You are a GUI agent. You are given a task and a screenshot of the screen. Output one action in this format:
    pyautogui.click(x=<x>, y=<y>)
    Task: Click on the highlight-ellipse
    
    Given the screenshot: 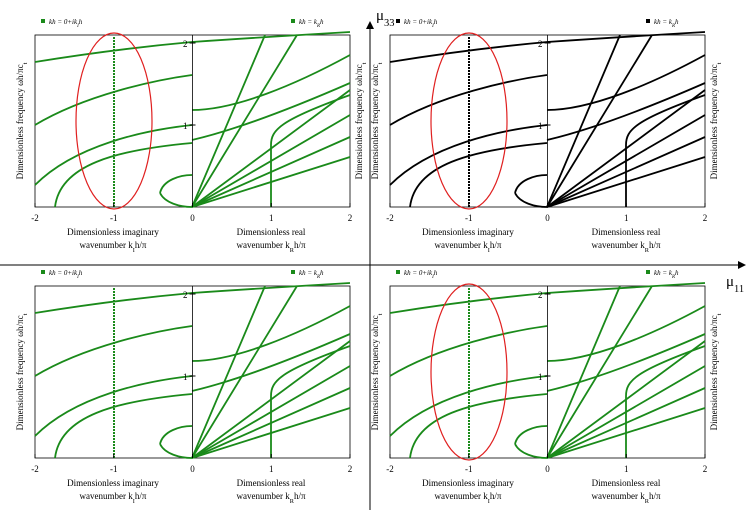 What is the action you would take?
    pyautogui.click(x=114, y=121)
    